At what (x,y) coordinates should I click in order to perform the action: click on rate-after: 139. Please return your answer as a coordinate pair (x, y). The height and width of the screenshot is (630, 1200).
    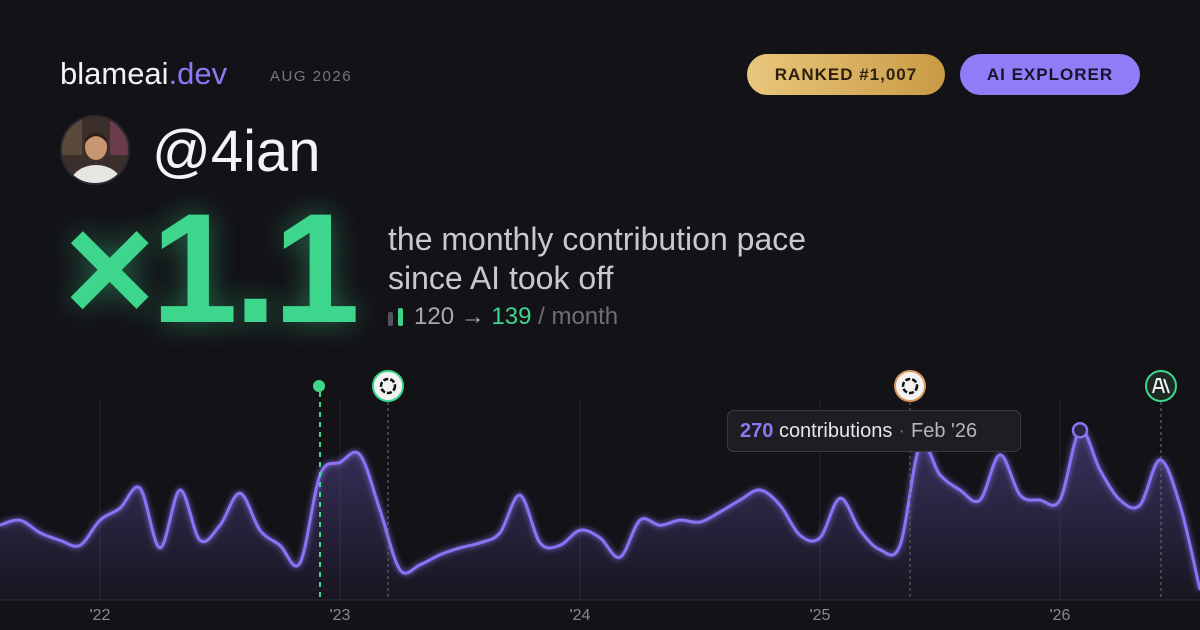
    Looking at the image, I should click on (511, 316).